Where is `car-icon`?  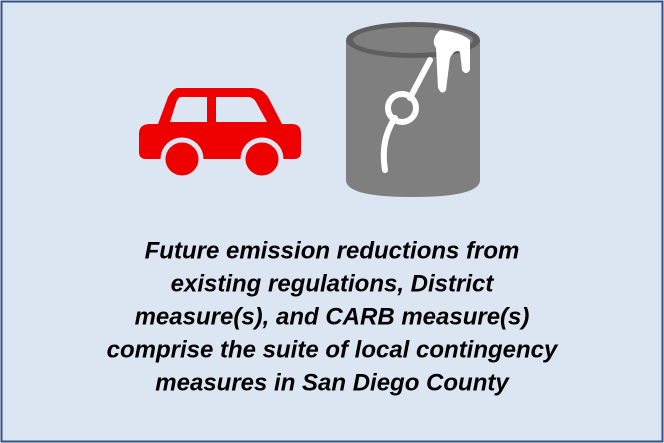 car-icon is located at coordinates (220, 134).